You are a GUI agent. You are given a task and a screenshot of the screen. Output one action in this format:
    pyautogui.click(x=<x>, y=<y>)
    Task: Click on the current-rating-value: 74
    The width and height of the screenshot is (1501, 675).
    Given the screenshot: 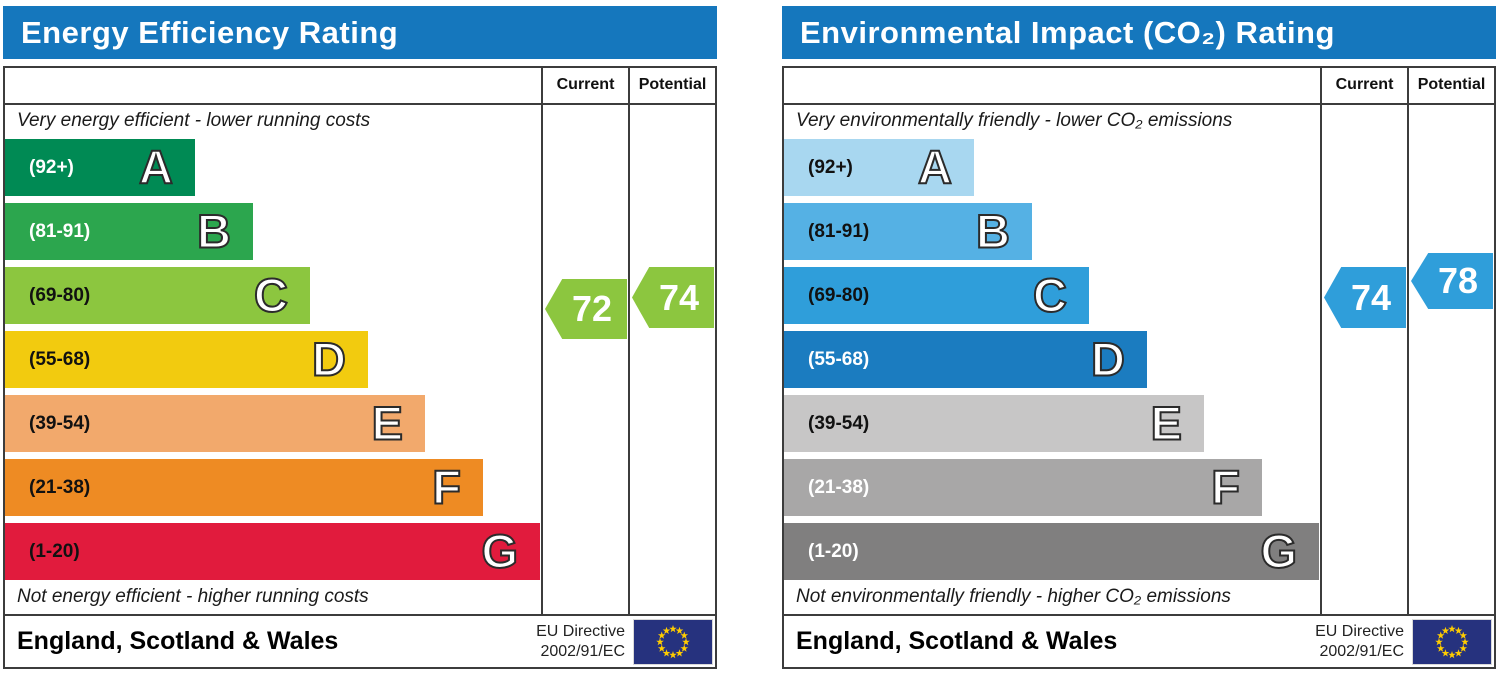 What is the action you would take?
    pyautogui.click(x=1371, y=297)
    